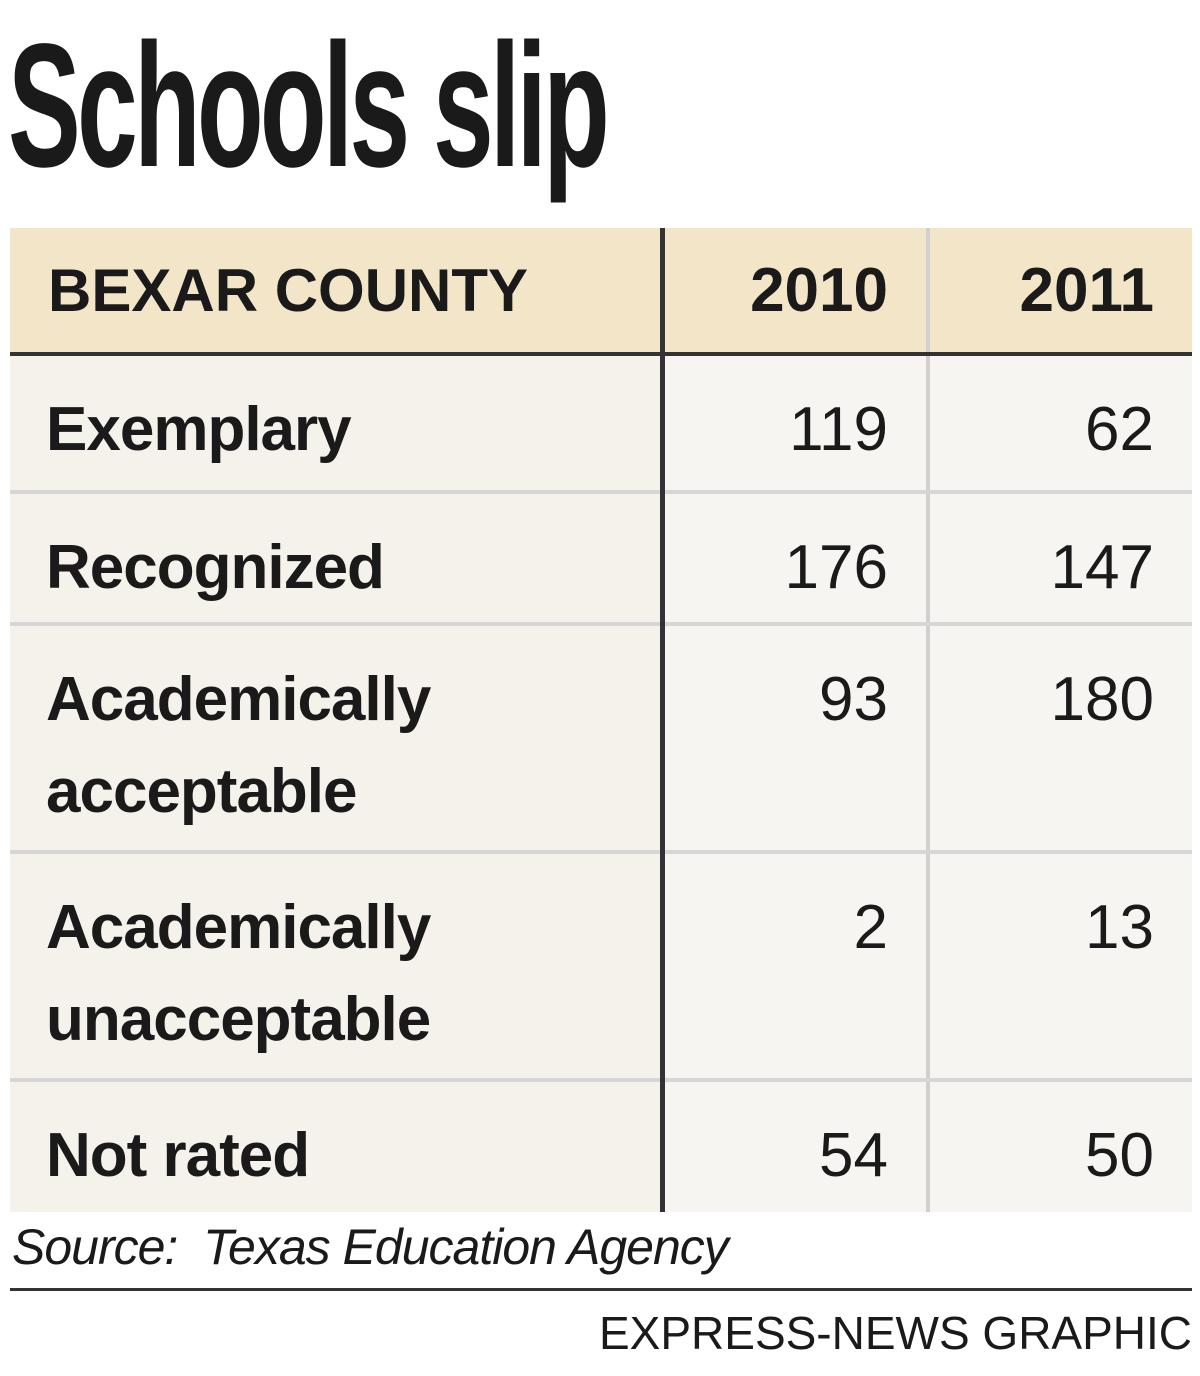 The height and width of the screenshot is (1376, 1200). Describe the element at coordinates (337, 292) in the screenshot. I see `header-cell: BEXAR COUNTY` at that location.